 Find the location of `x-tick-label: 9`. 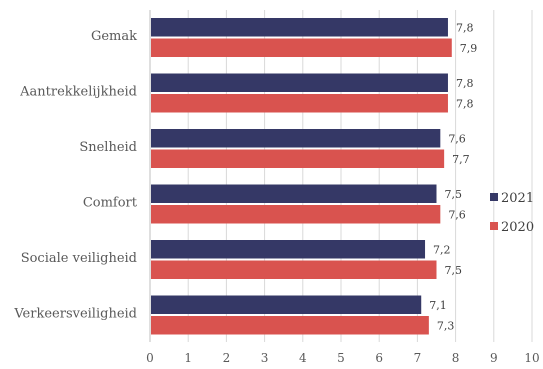

x-tick-label: 9 is located at coordinates (494, 358).